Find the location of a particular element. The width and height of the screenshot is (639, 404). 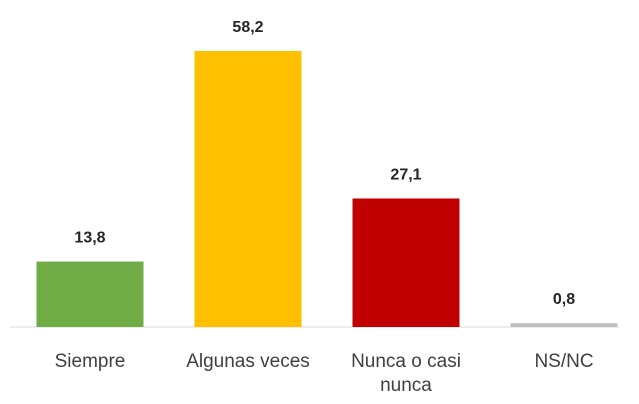

value-label: 58,2 is located at coordinates (247, 27).